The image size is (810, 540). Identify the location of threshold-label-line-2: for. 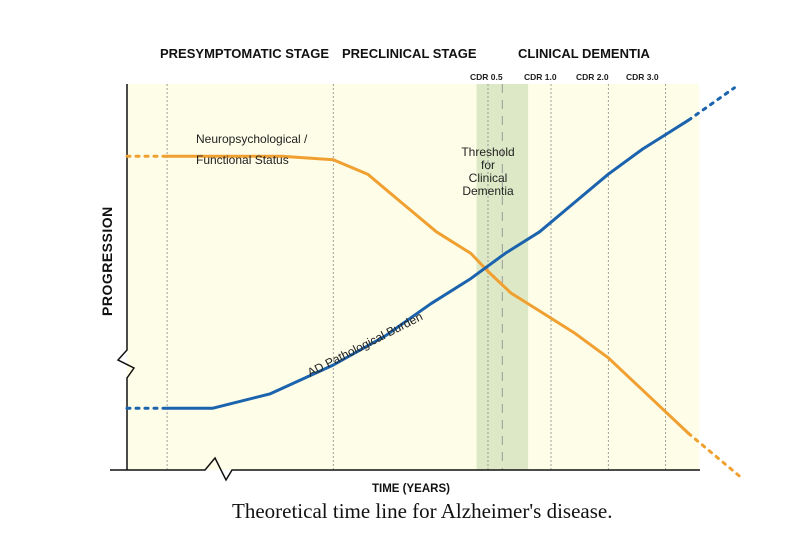
(488, 165).